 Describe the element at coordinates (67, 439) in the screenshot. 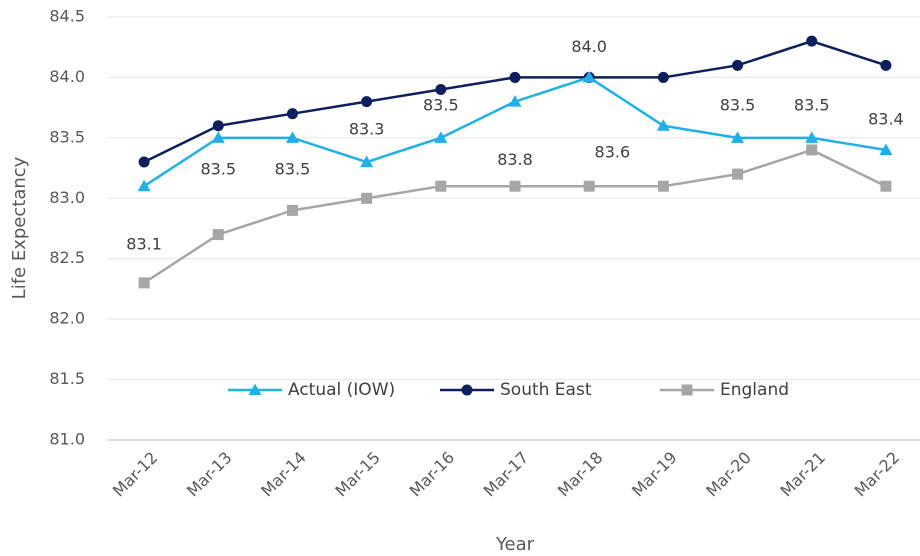

I see `y-tick-label: 81.0` at that location.